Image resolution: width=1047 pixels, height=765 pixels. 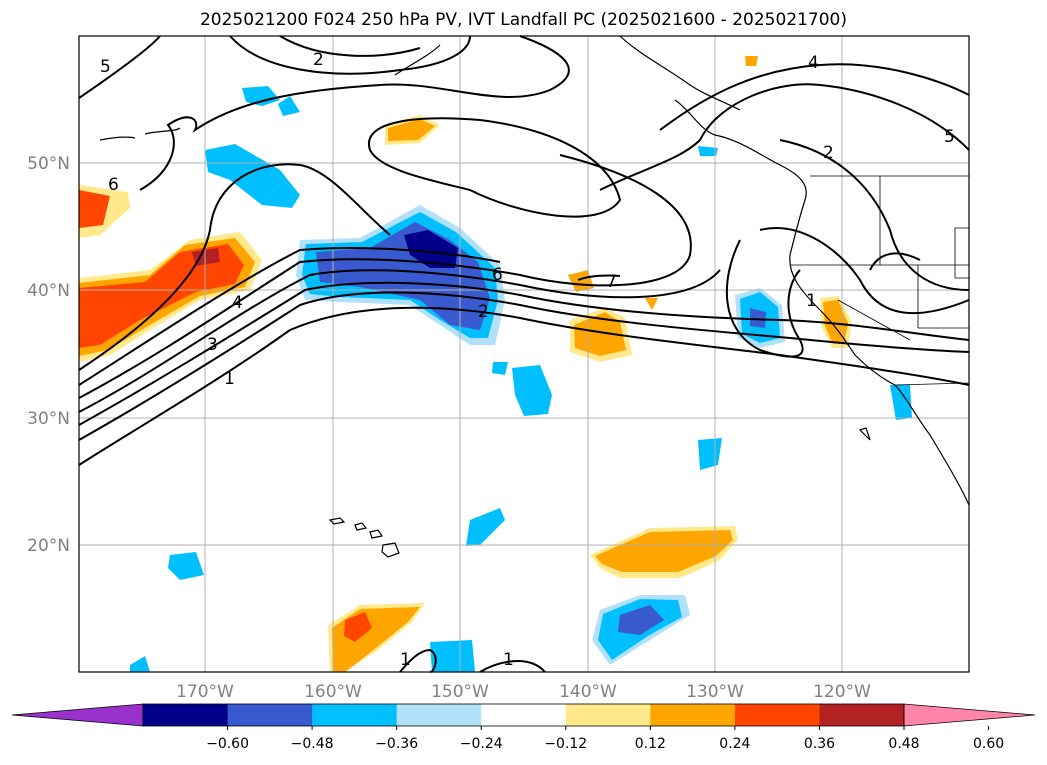 What do you see at coordinates (611, 282) in the screenshot?
I see `contour-label: 7` at bounding box center [611, 282].